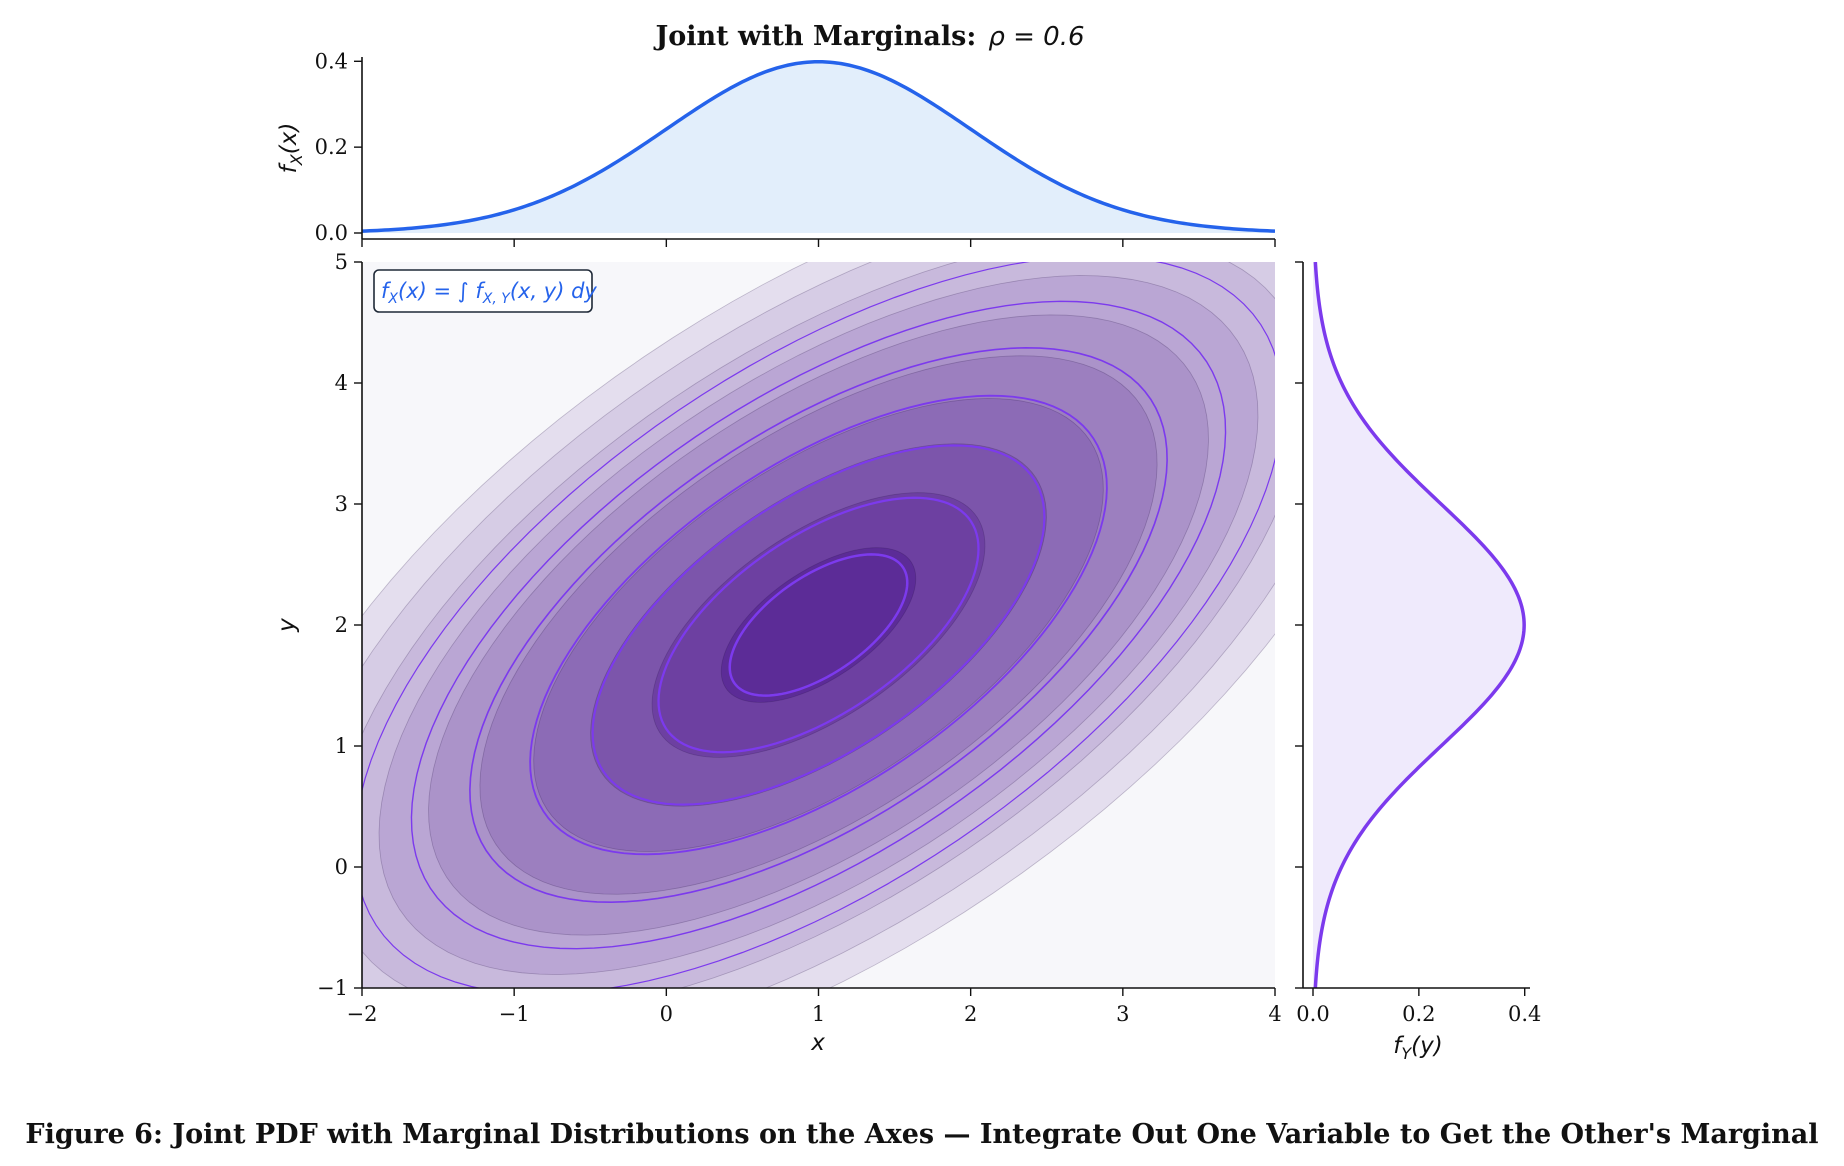 This screenshot has height=1166, width=1844. I want to click on x-tick-label: −2, so click(362, 1014).